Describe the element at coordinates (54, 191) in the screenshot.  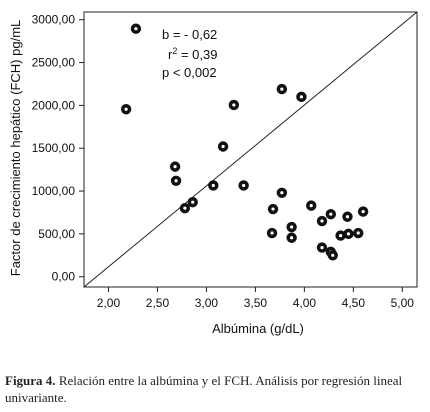
I see `y-tick-label: 1000,00` at that location.